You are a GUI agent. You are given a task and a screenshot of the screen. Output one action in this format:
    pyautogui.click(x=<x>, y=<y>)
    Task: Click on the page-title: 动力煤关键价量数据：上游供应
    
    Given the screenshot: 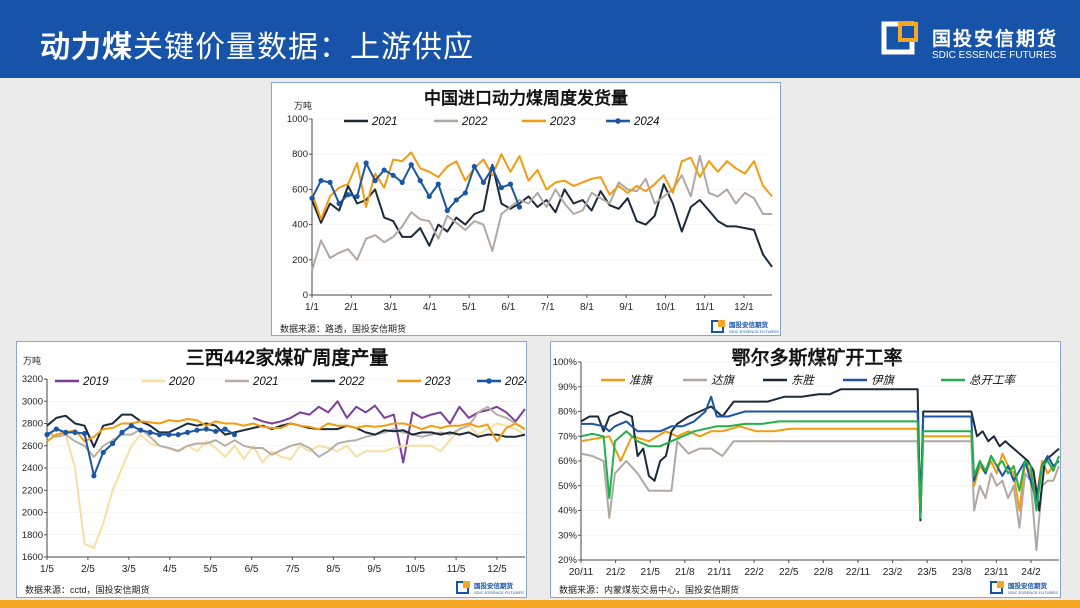 What is the action you would take?
    pyautogui.click(x=257, y=44)
    